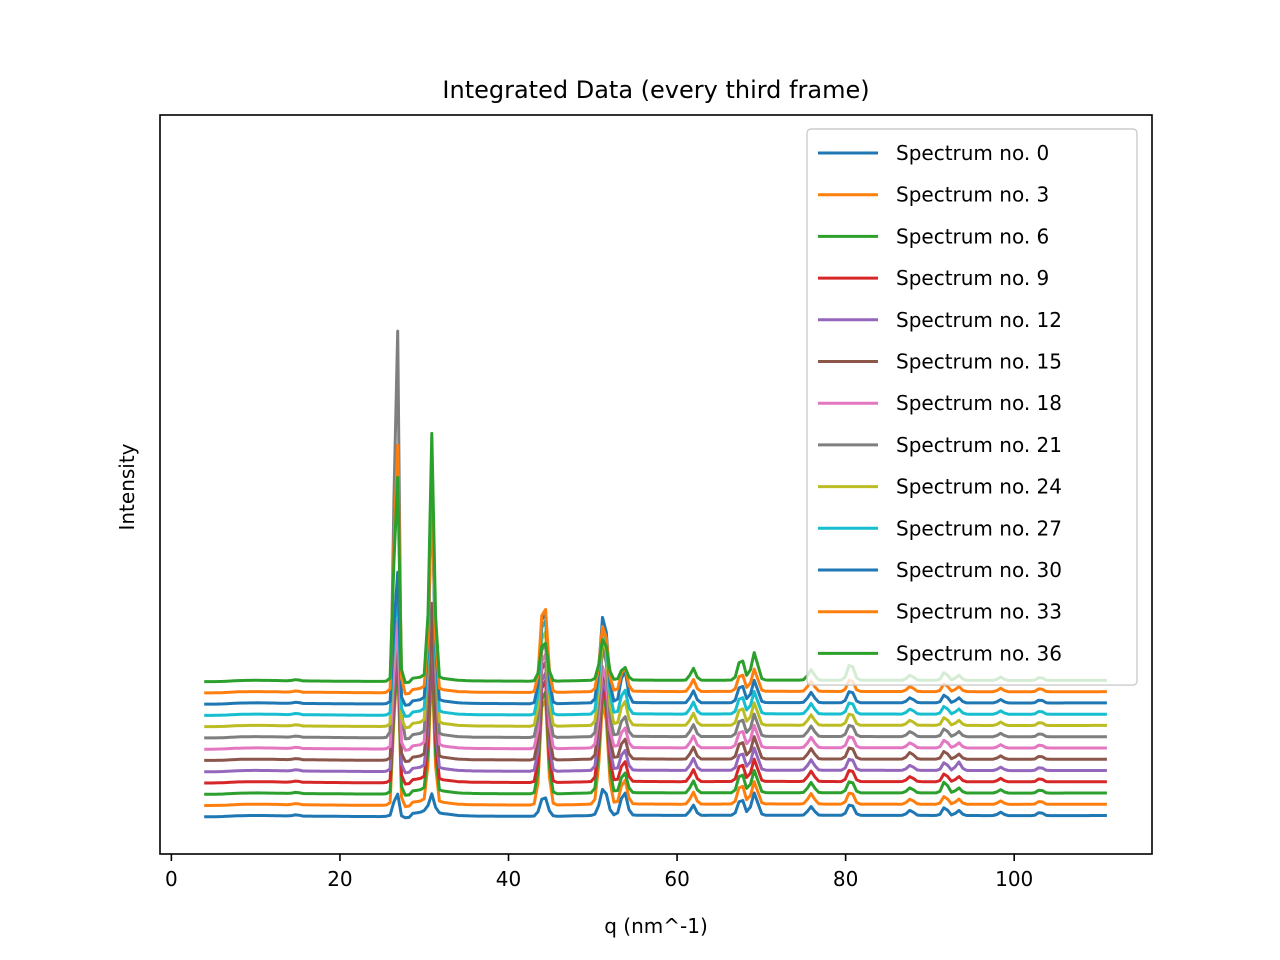 The width and height of the screenshot is (1280, 960). Describe the element at coordinates (127, 486) in the screenshot. I see `y-axis-label: Intensity` at that location.